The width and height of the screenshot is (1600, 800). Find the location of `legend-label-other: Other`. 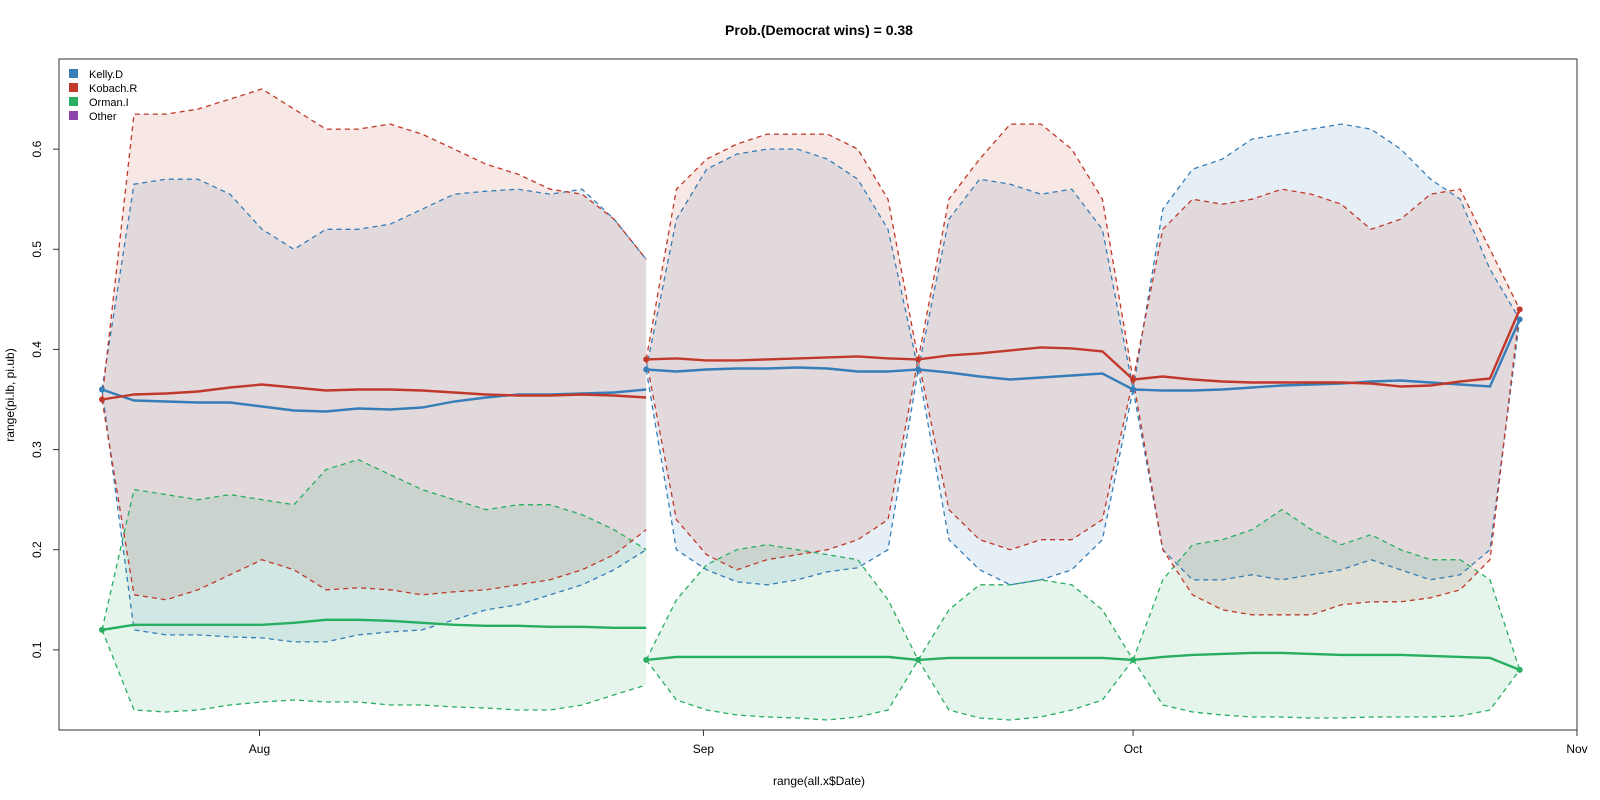

legend-label-other: Other is located at coordinates (103, 117).